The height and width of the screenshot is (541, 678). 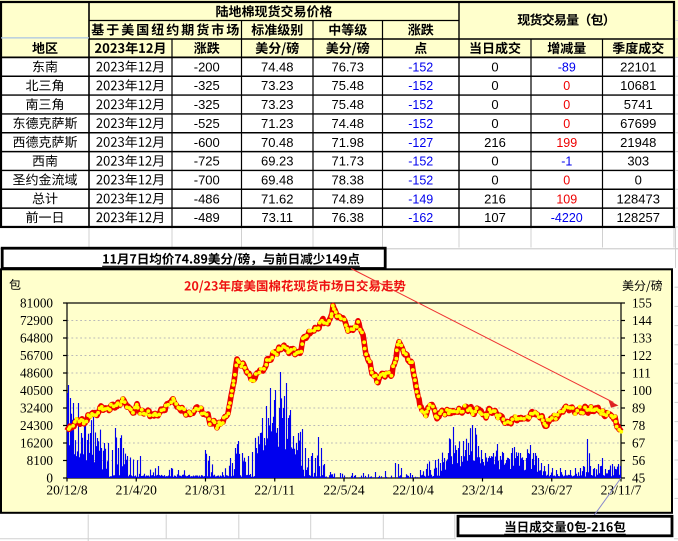 What do you see at coordinates (36, 320) in the screenshot?
I see `svg-text: 72900` at bounding box center [36, 320].